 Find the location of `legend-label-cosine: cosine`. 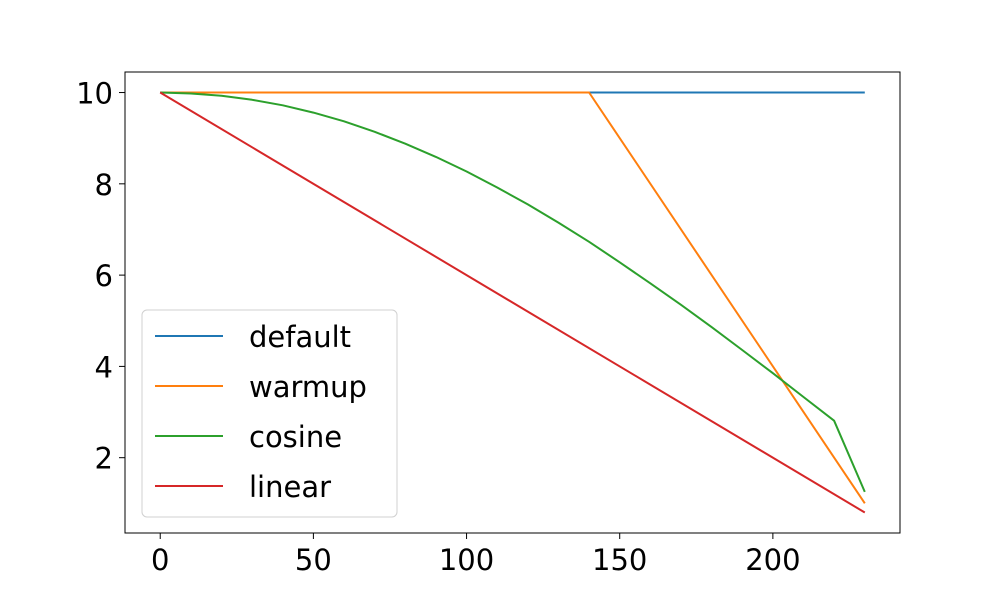

legend-label-cosine: cosine is located at coordinates (295, 437).